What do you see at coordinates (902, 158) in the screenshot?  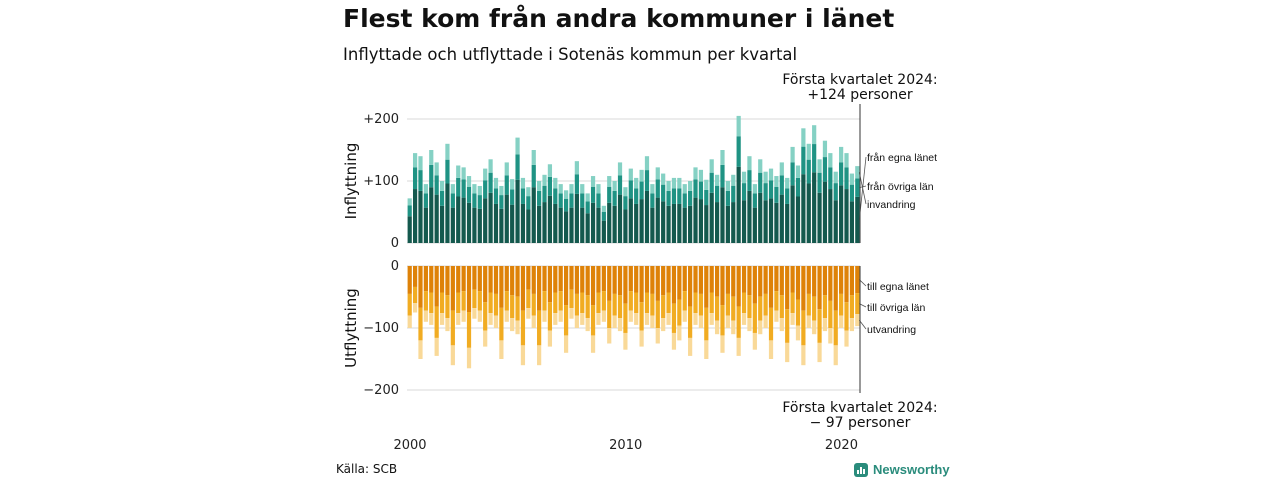 I see `inflow-series-label: från egna länet` at bounding box center [902, 158].